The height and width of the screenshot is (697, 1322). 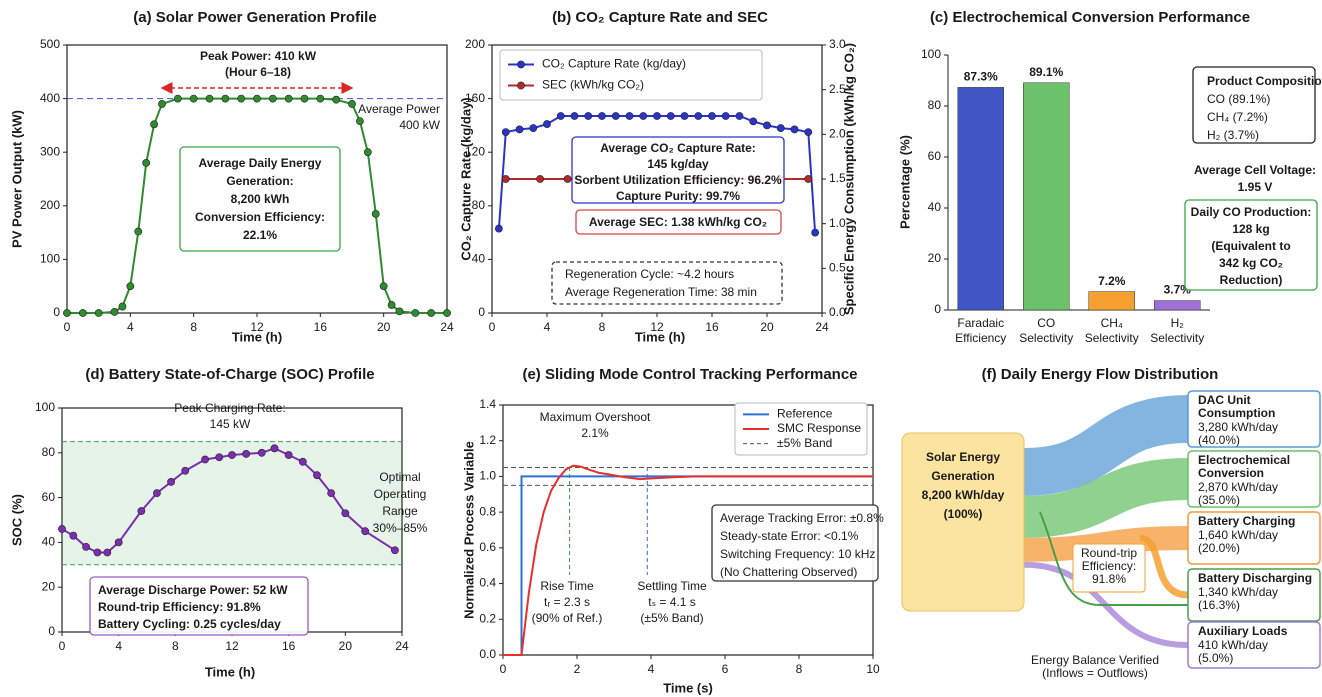 I want to click on efficiency-box, so click(x=1109, y=568).